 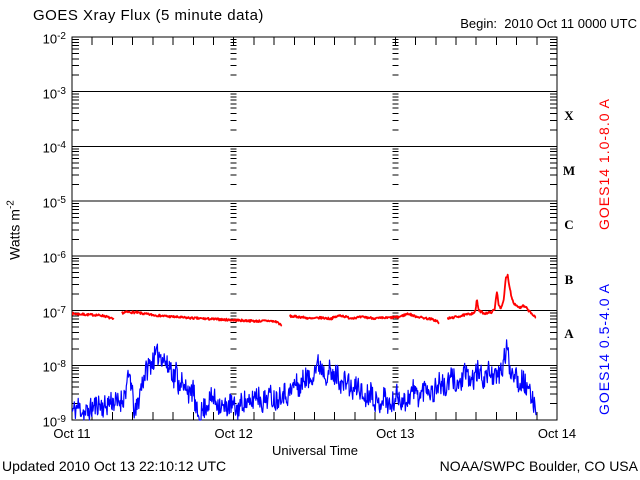 What do you see at coordinates (569, 279) in the screenshot?
I see `flare-class-b: B` at bounding box center [569, 279].